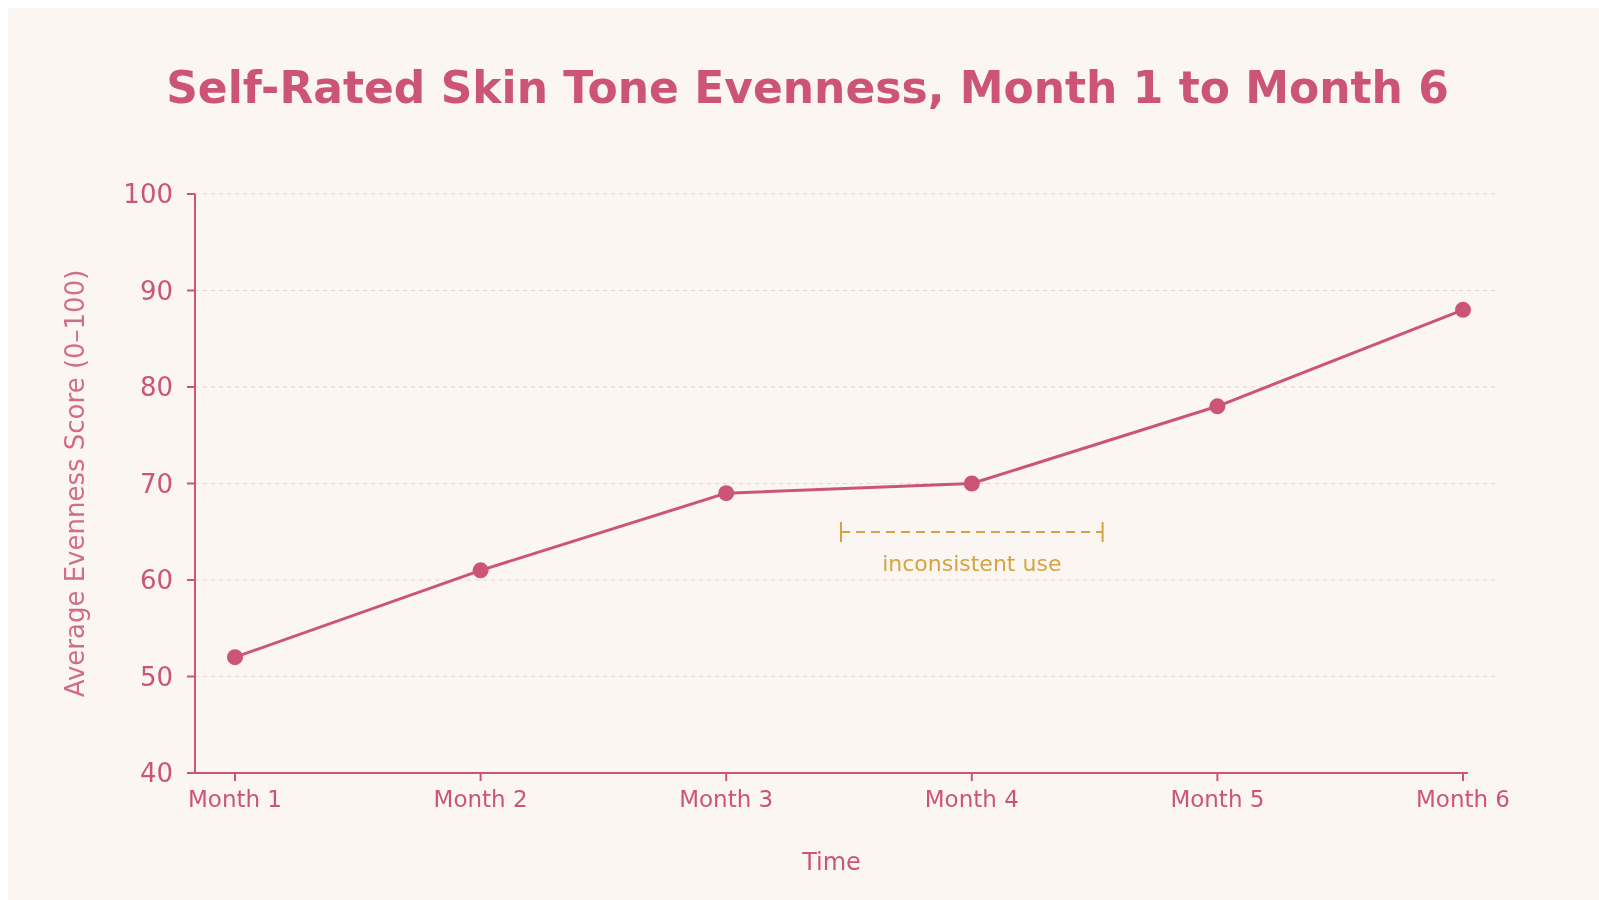 The height and width of the screenshot is (900, 1599). What do you see at coordinates (75, 483) in the screenshot?
I see `y-axis-title: Average Evenness Score (0–100)` at bounding box center [75, 483].